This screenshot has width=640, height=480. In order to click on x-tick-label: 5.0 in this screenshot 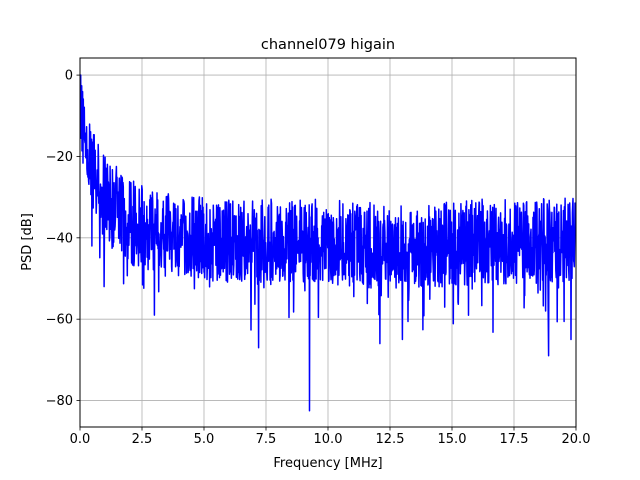, I will do `click(204, 439)`.